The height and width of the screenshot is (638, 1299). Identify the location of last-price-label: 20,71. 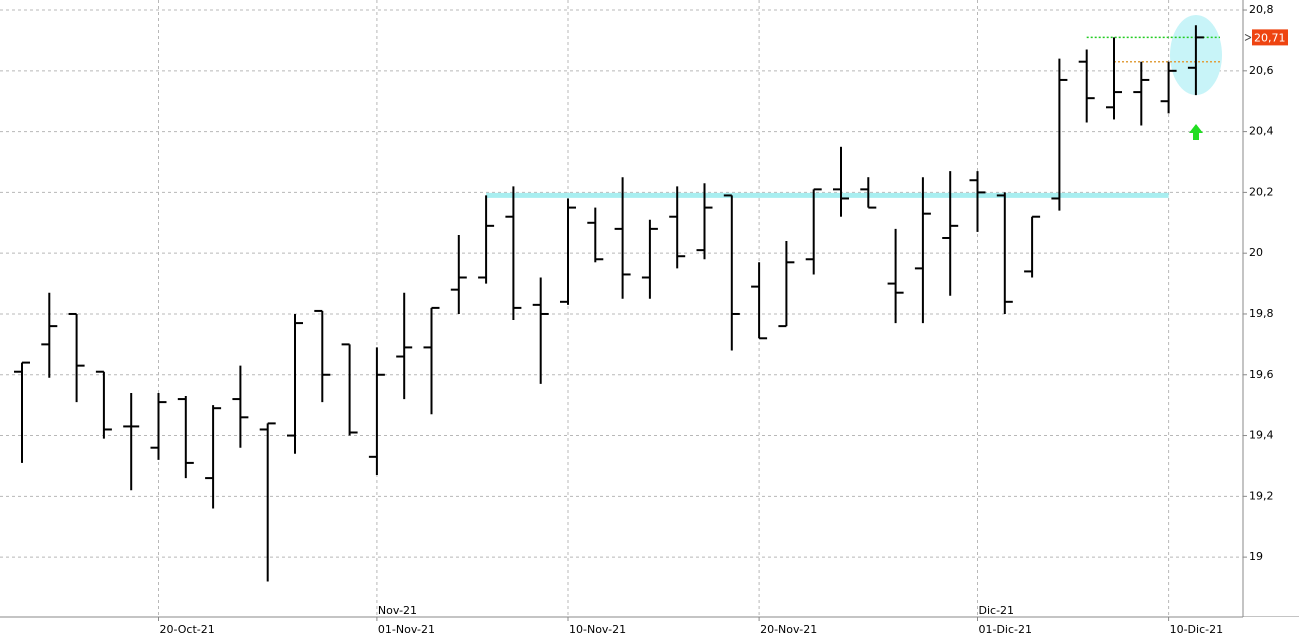
(1270, 37).